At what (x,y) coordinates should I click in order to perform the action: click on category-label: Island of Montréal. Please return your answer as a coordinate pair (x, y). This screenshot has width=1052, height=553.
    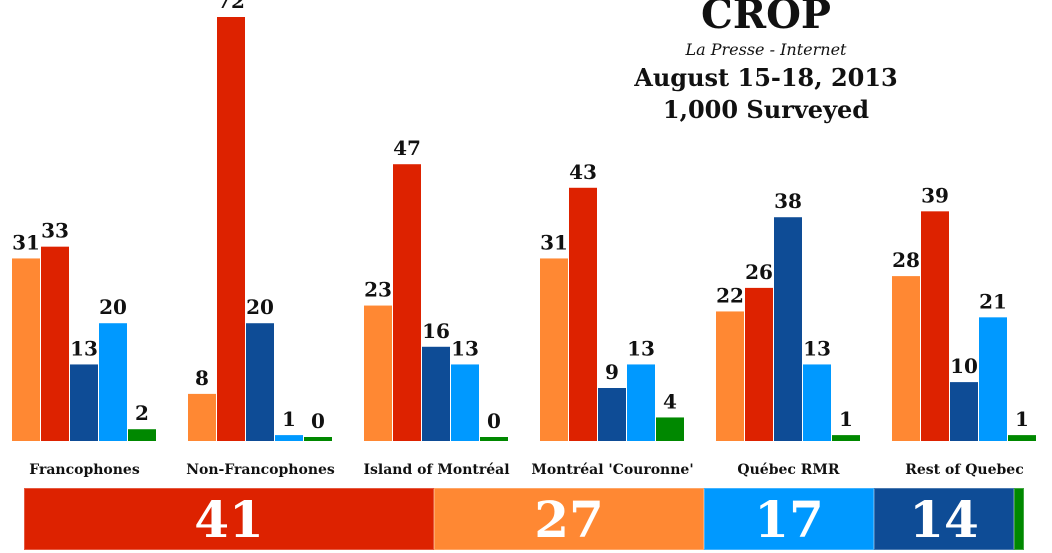
    Looking at the image, I should click on (436, 470).